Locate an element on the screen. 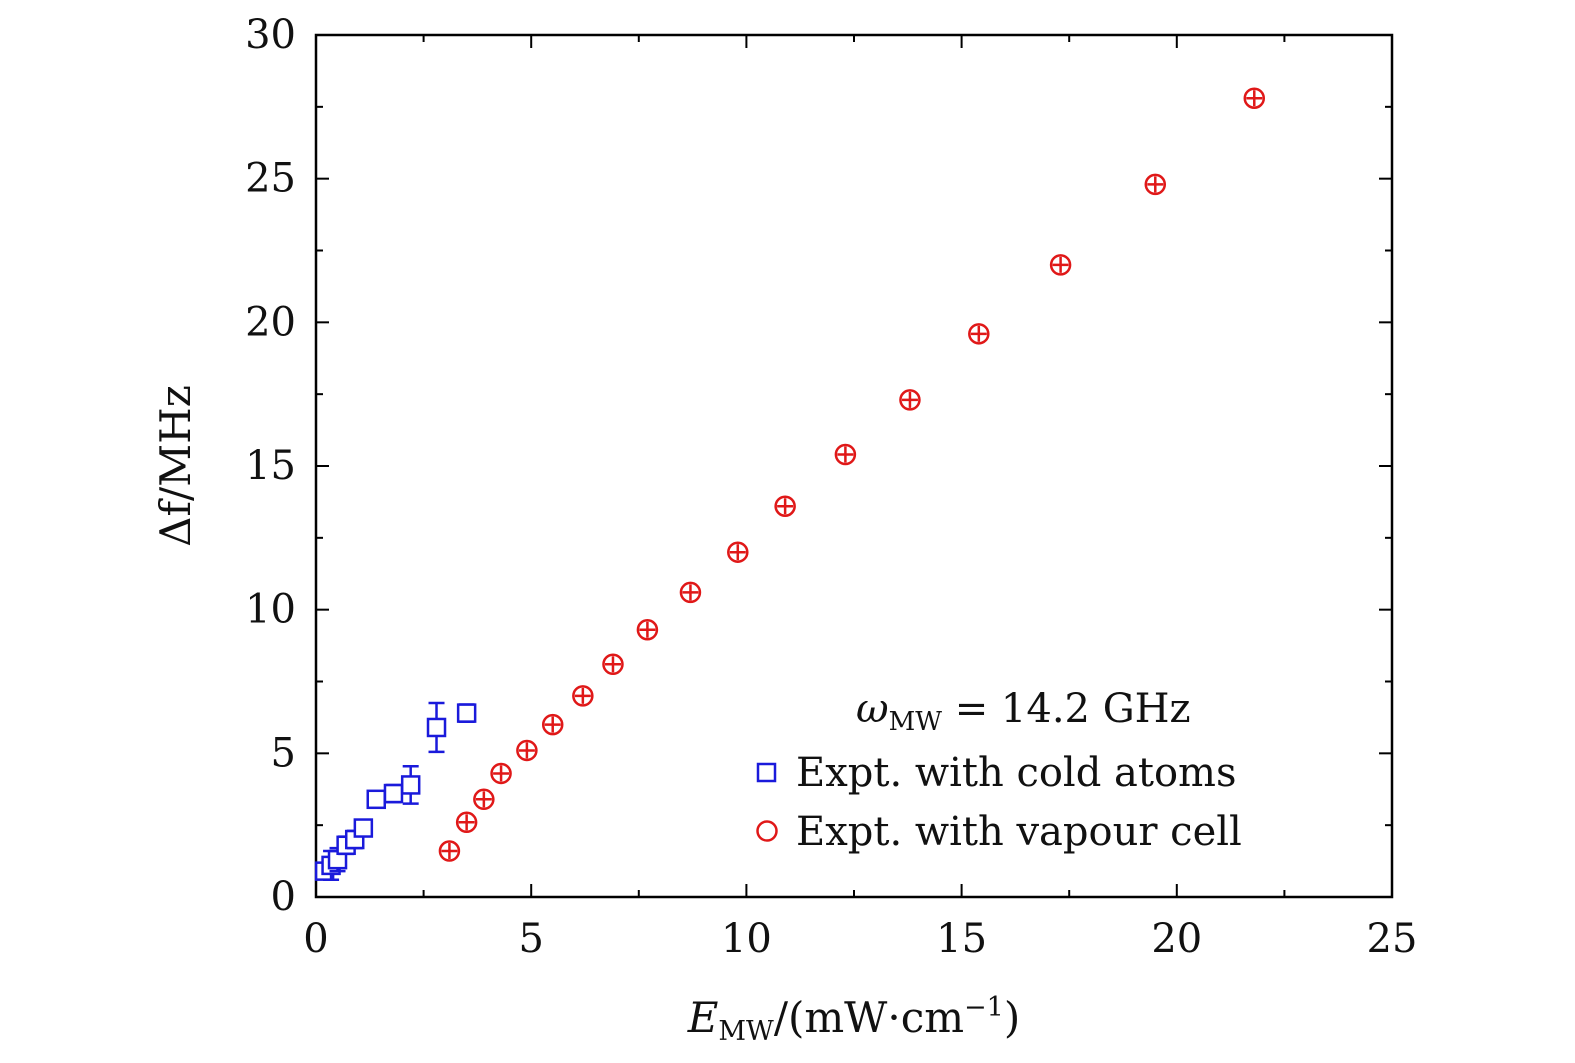 Image resolution: width=1575 pixels, height=1063 pixels. legend-circle-marker is located at coordinates (767, 831).